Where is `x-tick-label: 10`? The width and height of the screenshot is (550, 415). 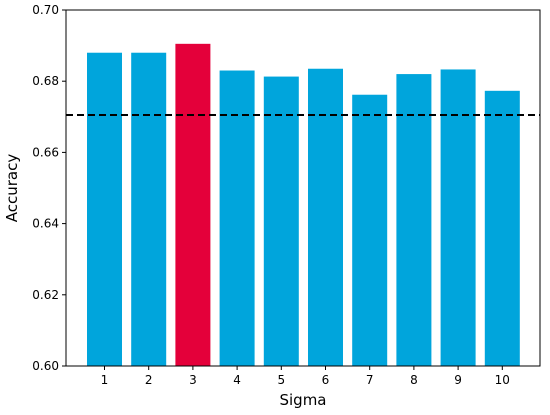
x-tick-label: 10 is located at coordinates (502, 380).